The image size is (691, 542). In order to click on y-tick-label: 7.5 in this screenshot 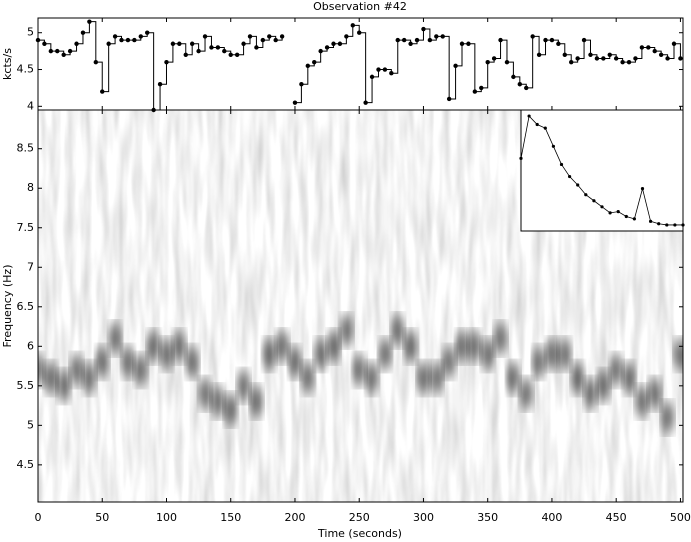, I will do `click(26, 227)`.